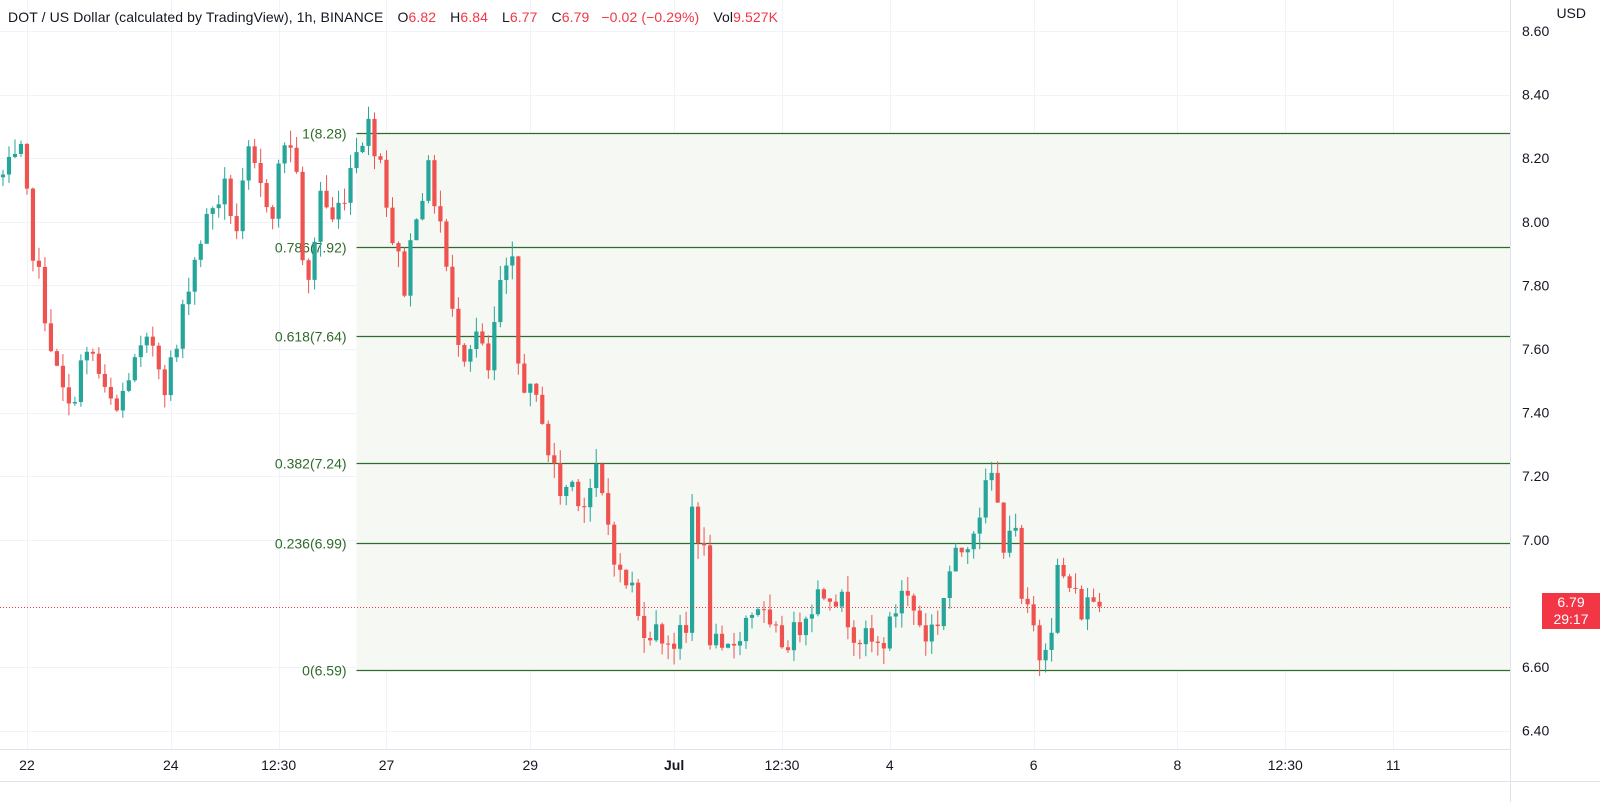  What do you see at coordinates (1571, 13) in the screenshot?
I see `currency-label: USD` at bounding box center [1571, 13].